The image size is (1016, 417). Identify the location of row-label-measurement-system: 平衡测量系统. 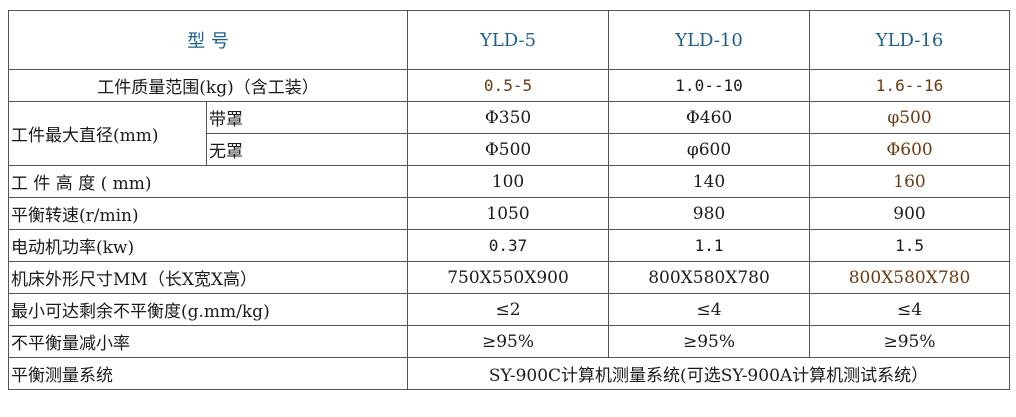
(208, 373).